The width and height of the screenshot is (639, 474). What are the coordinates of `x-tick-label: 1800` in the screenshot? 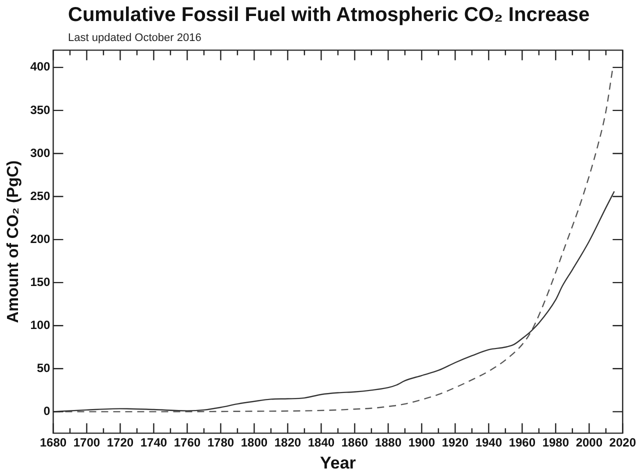 It's located at (254, 443).